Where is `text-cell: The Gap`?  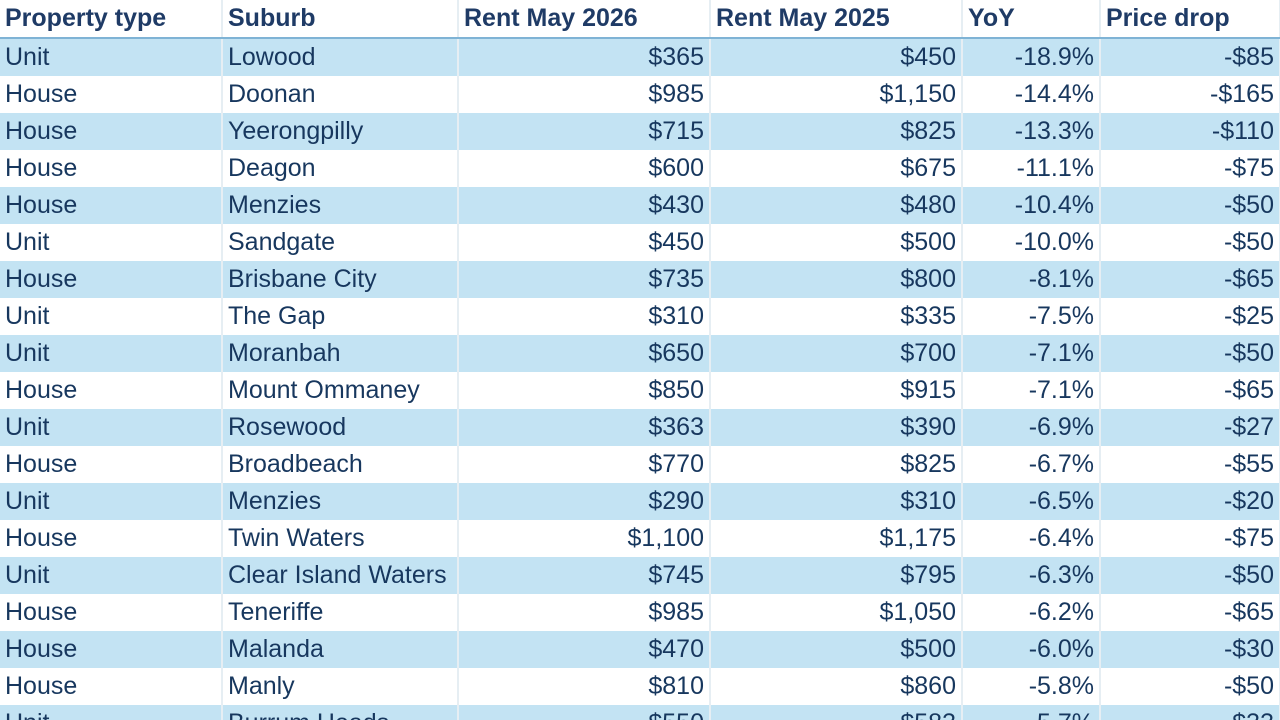
text-cell: The Gap is located at coordinates (340, 316).